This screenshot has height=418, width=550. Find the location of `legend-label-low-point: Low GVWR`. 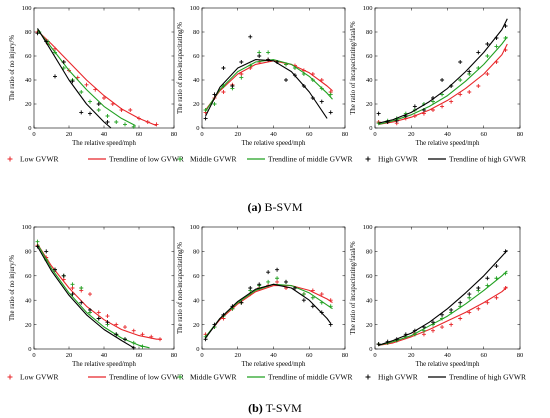

legend-label-low-point: Low GVWR is located at coordinates (39, 377).